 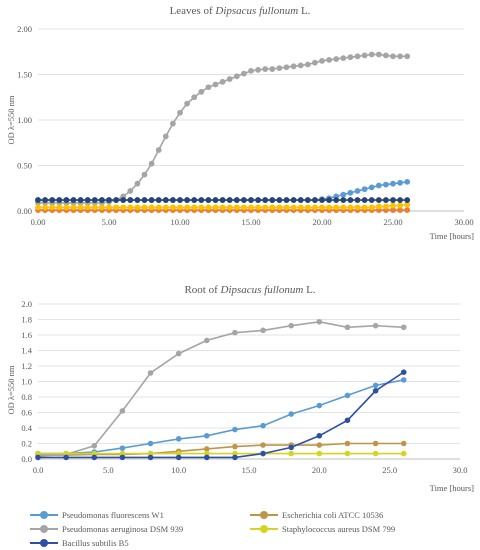 I want to click on chart1-xlabel: Time [hours], so click(x=452, y=236).